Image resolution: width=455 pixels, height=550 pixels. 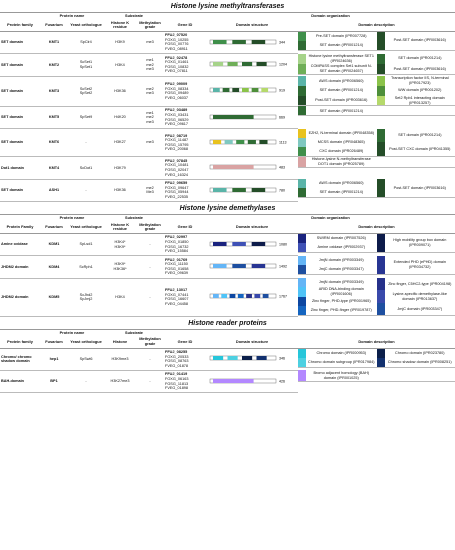 I want to click on column-header: Histone, so click(x=120, y=342).